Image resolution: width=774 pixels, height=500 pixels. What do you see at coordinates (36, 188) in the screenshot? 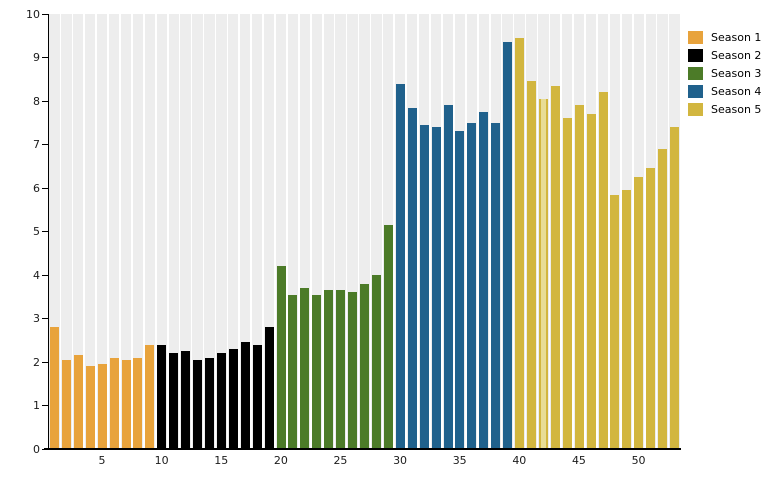
I see `y-tick-label: 6` at bounding box center [36, 188].